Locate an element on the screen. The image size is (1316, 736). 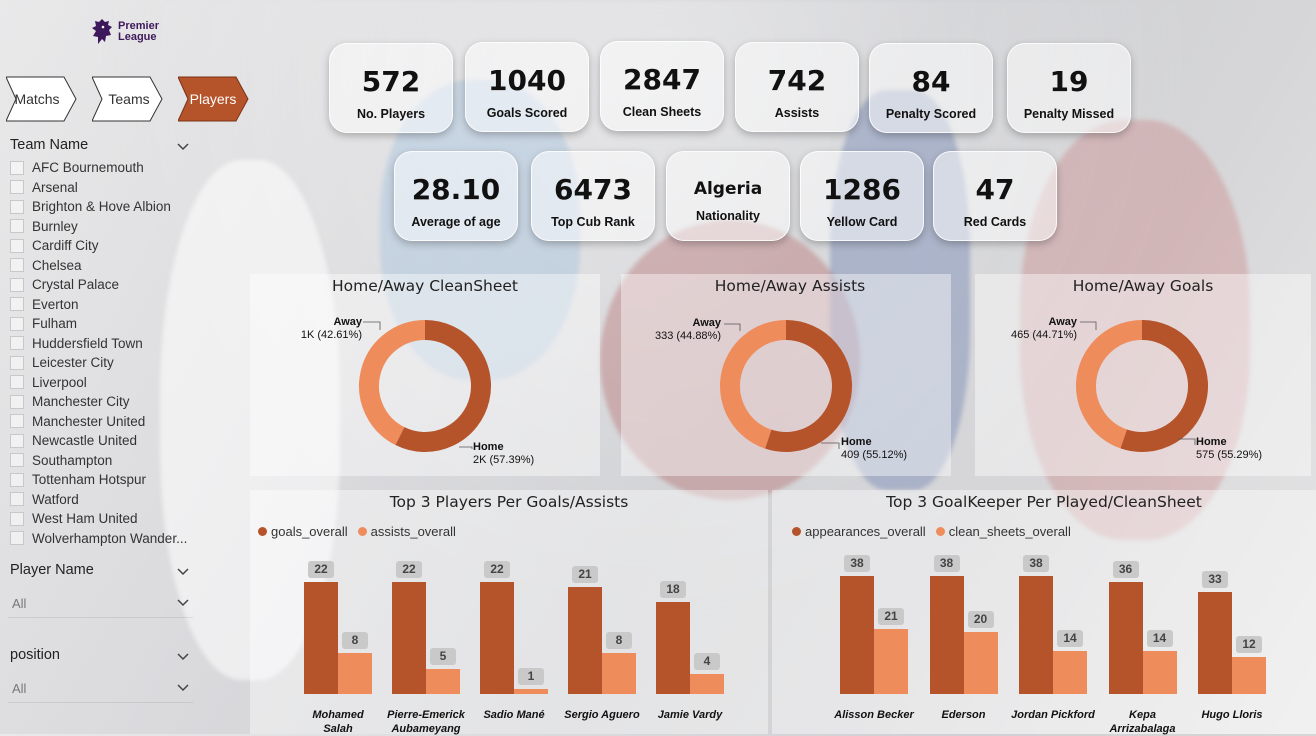
team-option: Brighton & Hove Albion is located at coordinates (105, 207).